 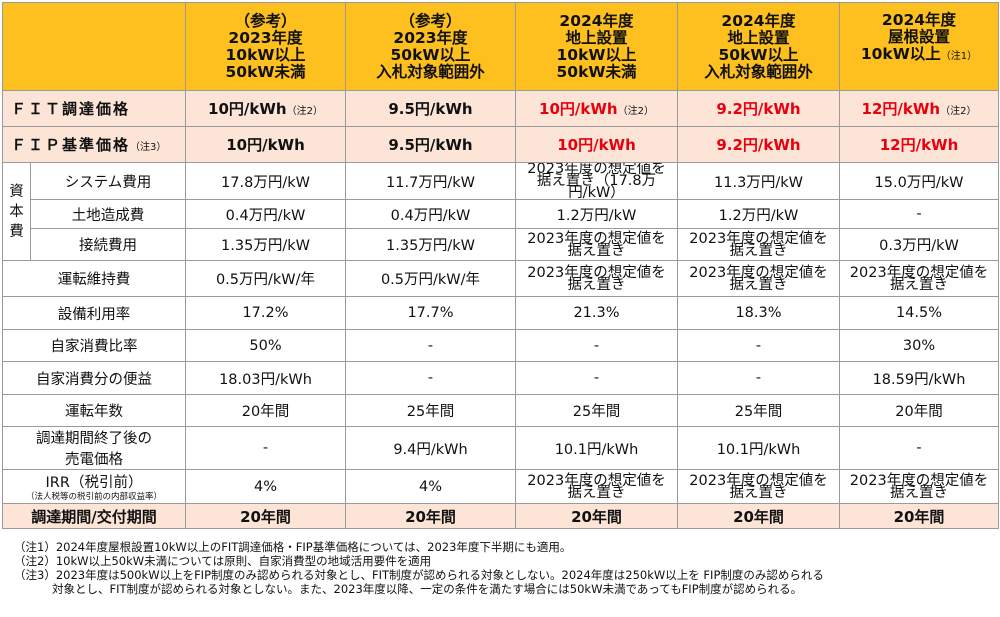 What do you see at coordinates (919, 345) in the screenshot?
I see `table-cell: 30%` at bounding box center [919, 345].